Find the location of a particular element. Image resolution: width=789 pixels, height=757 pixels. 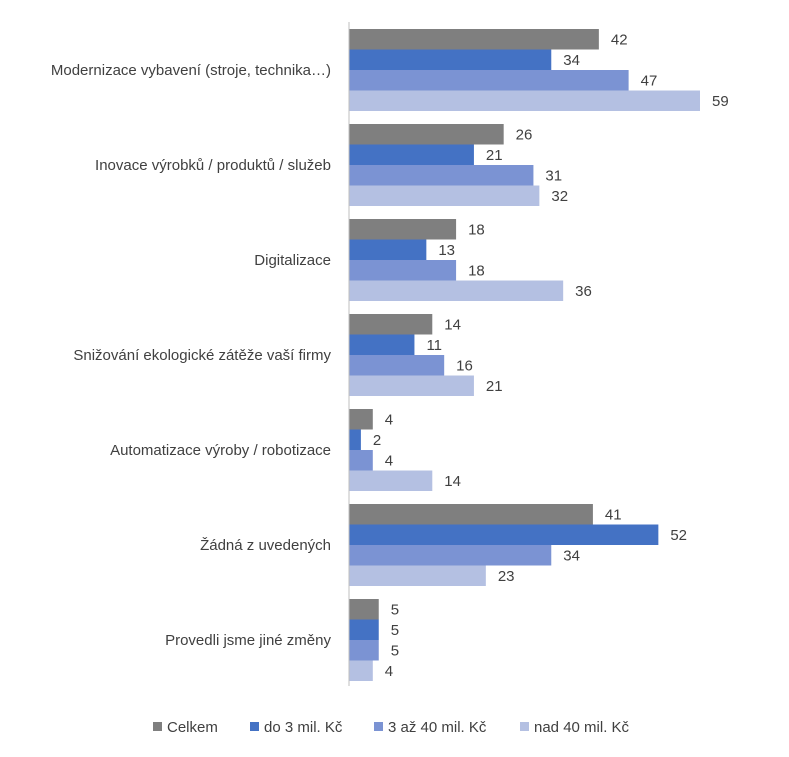

data-label: 26 is located at coordinates (524, 134).